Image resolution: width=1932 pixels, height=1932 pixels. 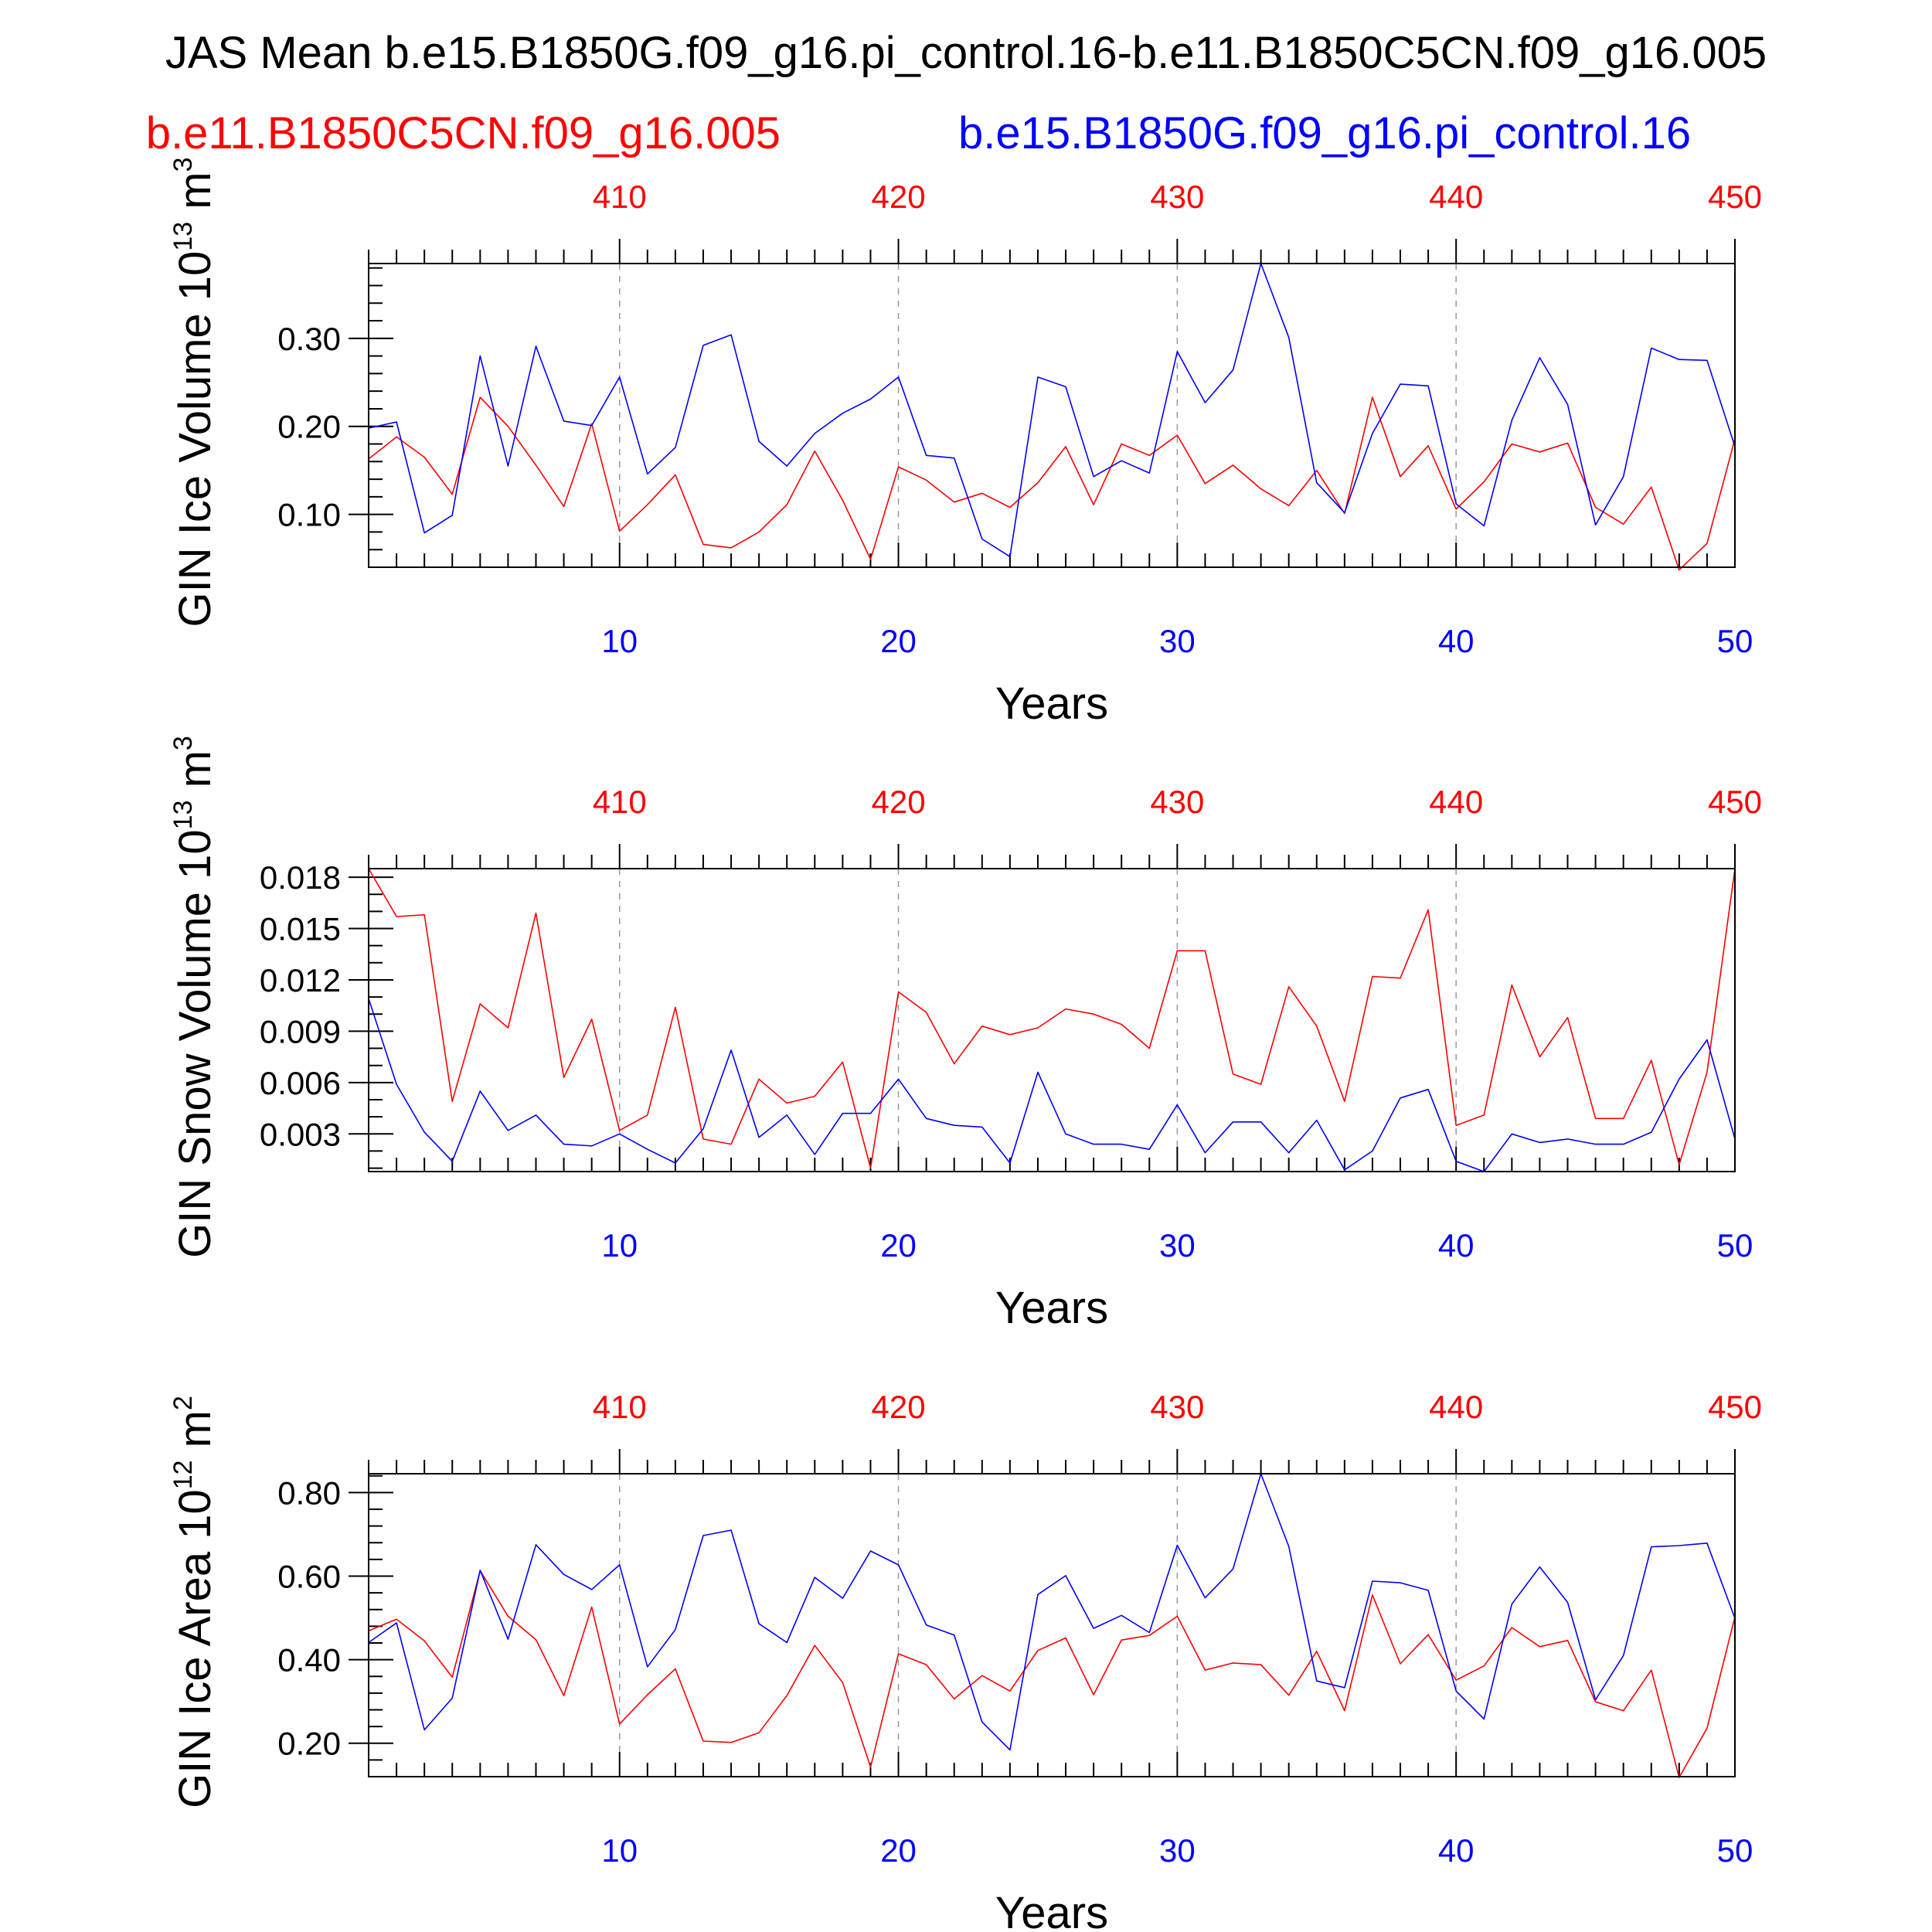 I want to click on y-axis-title: GIN Snow Volume 1013 m3, so click(x=194, y=997).